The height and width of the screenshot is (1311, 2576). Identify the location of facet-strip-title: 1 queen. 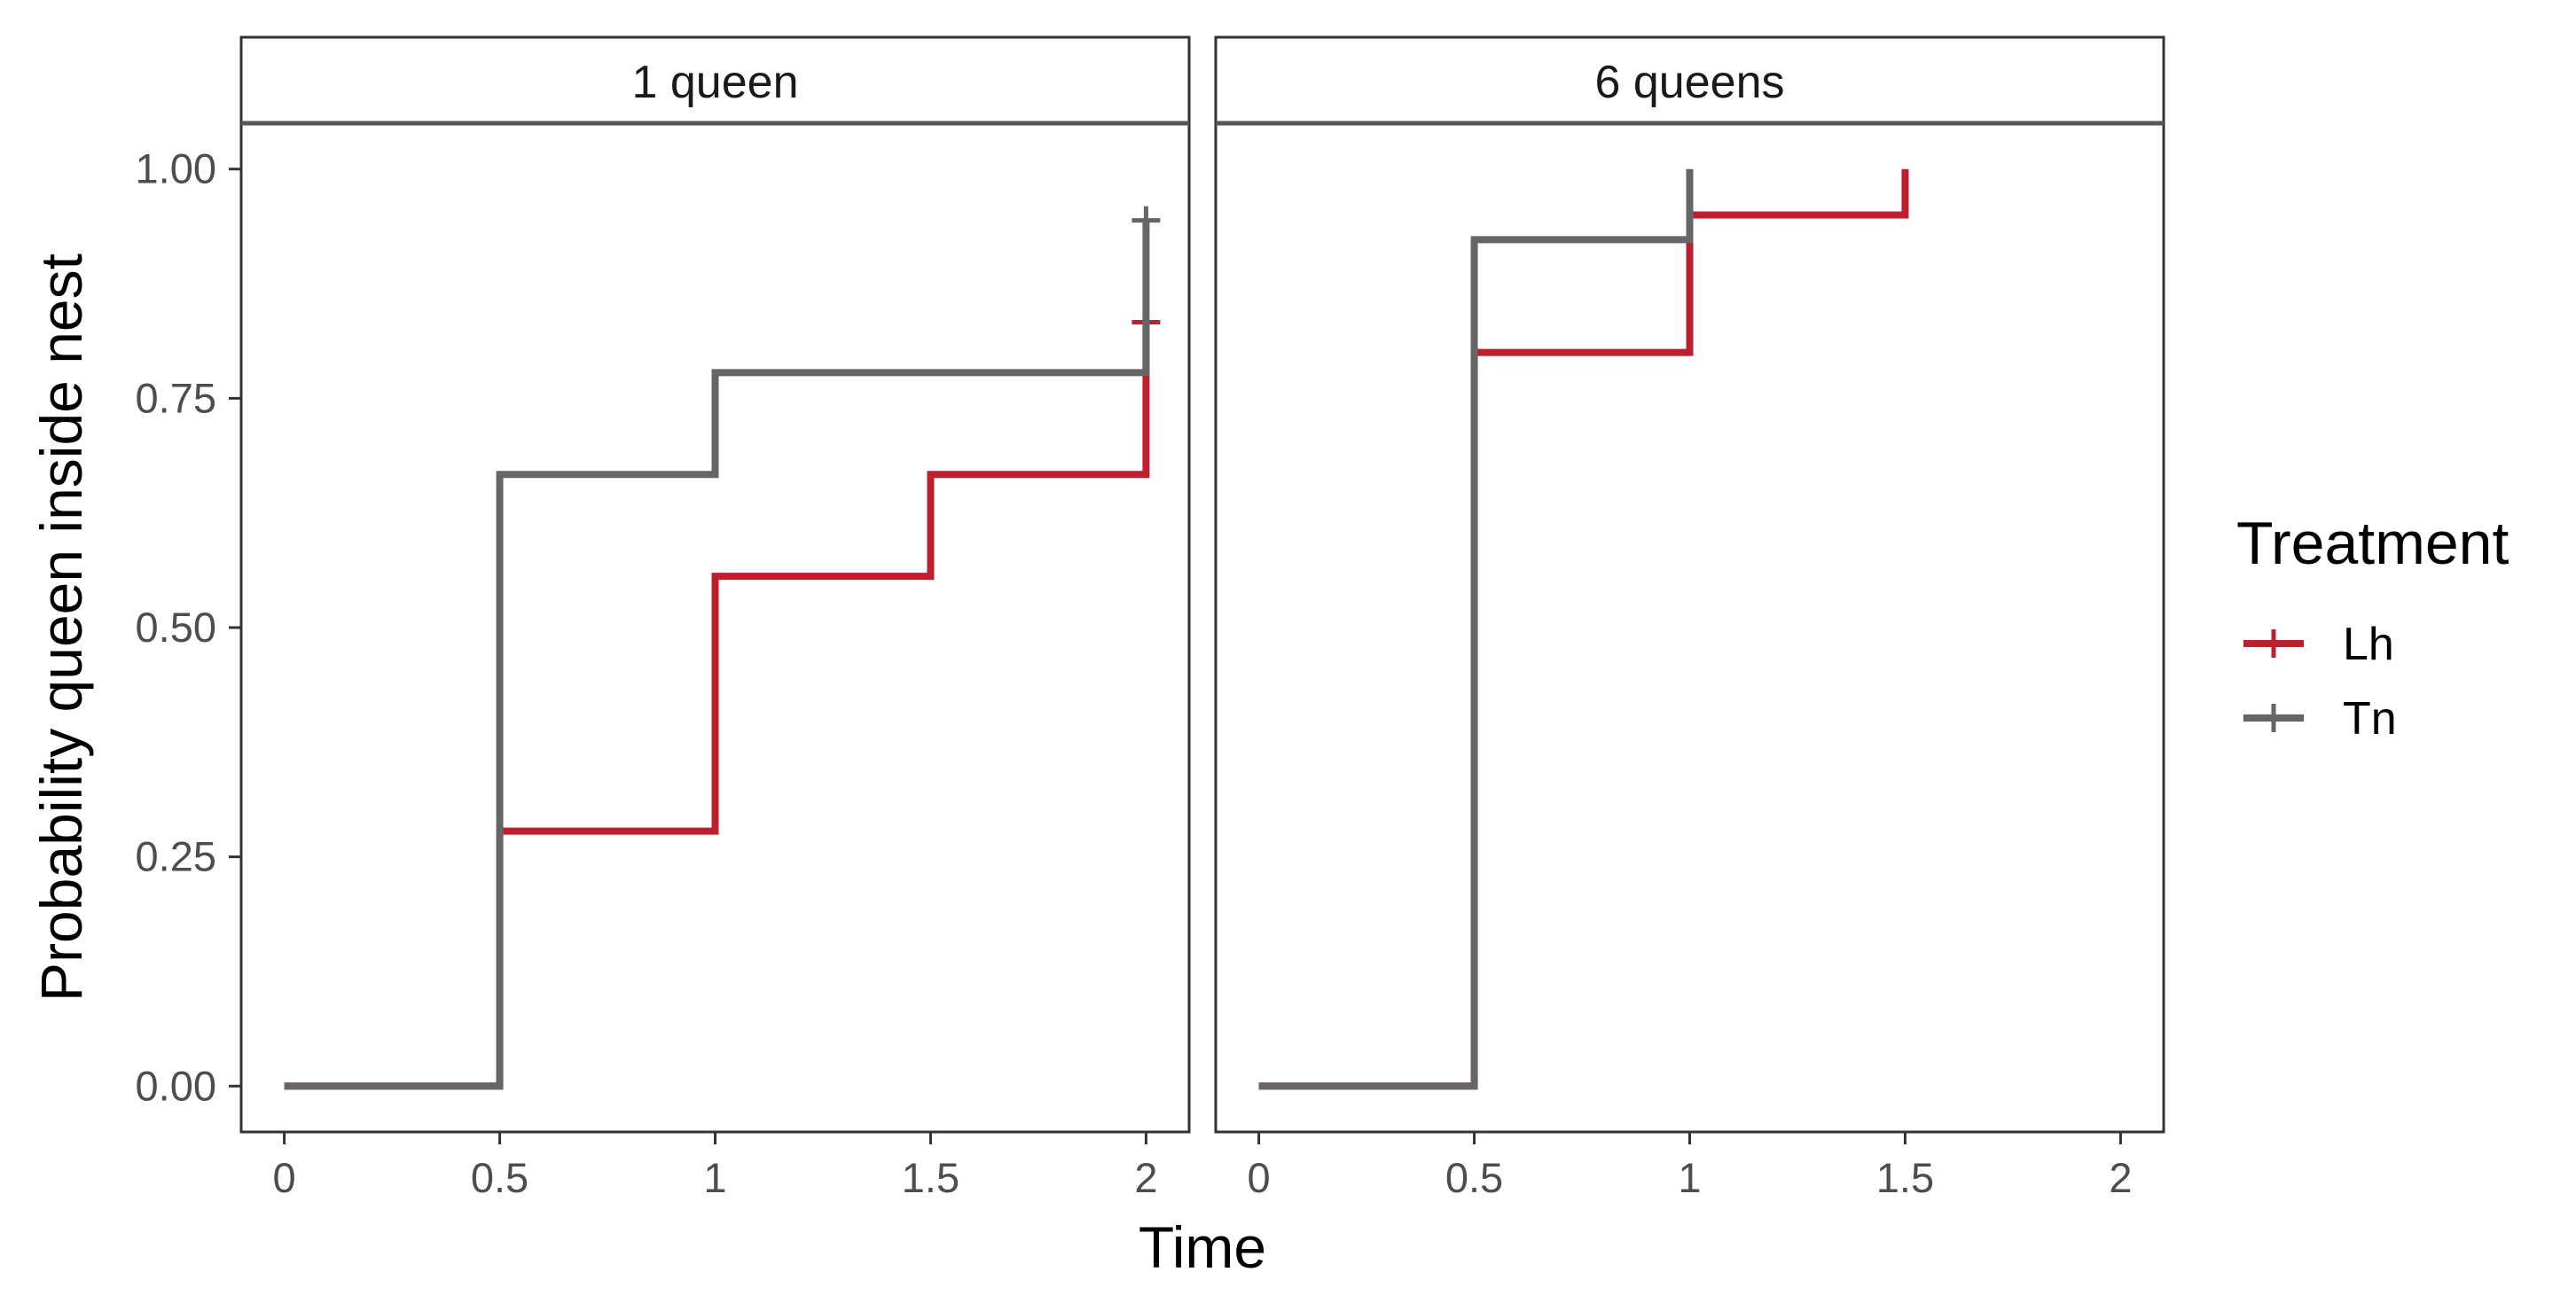
(715, 82).